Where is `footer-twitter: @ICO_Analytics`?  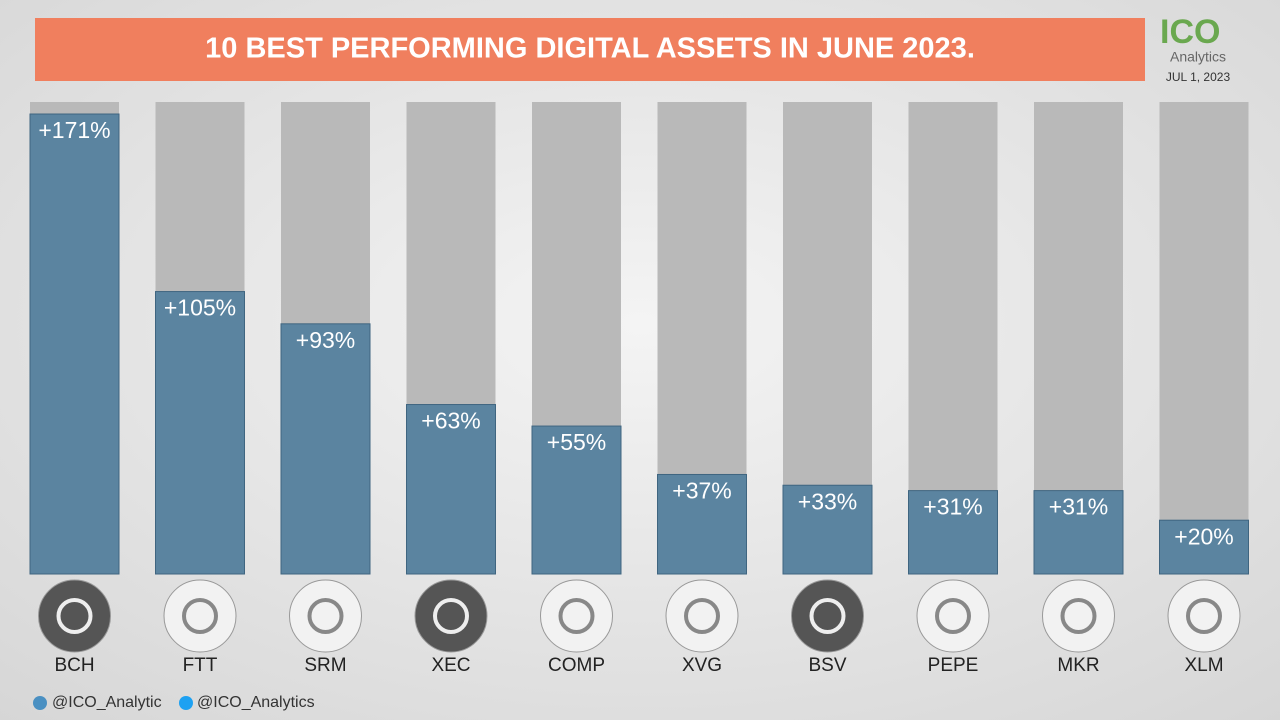 footer-twitter: @ICO_Analytics is located at coordinates (256, 702).